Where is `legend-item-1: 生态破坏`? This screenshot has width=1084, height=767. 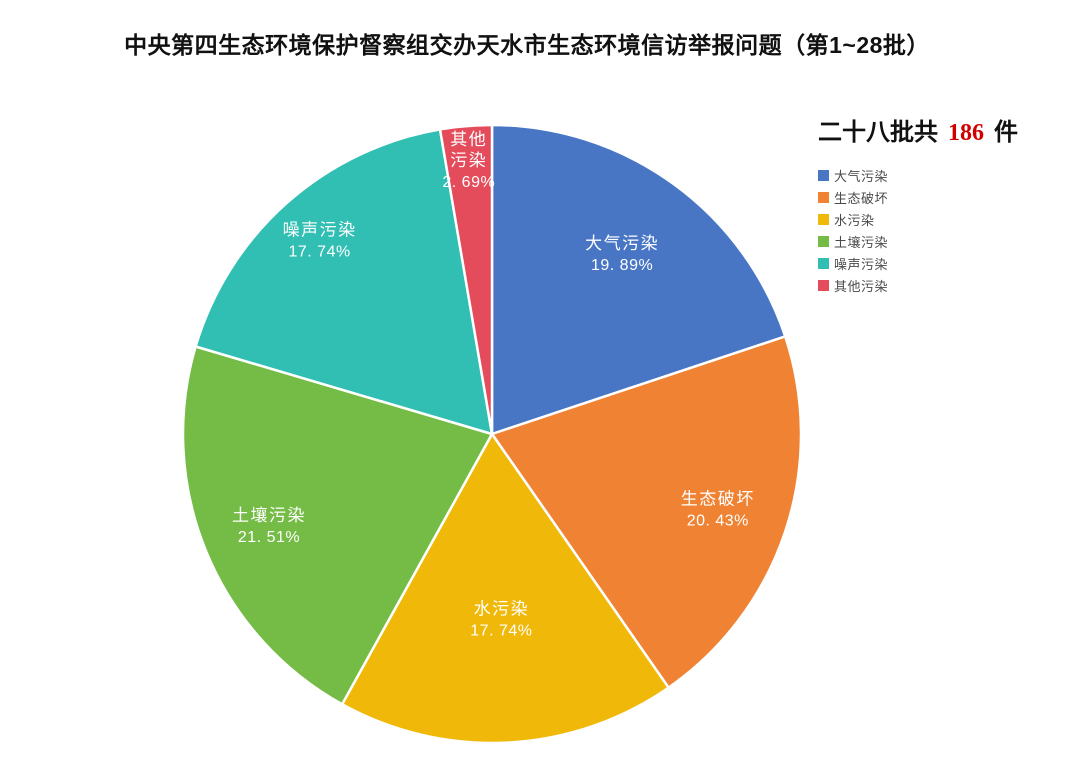 legend-item-1: 生态破坏 is located at coordinates (943, 197).